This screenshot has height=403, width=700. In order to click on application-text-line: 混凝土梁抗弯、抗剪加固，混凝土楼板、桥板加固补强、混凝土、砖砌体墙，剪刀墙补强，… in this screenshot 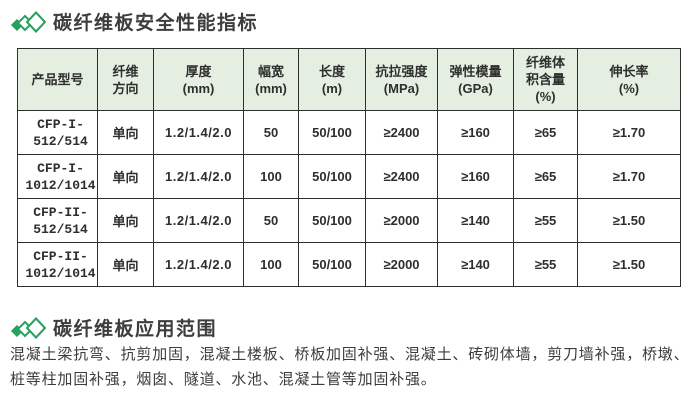, I will do `click(350, 354)`.